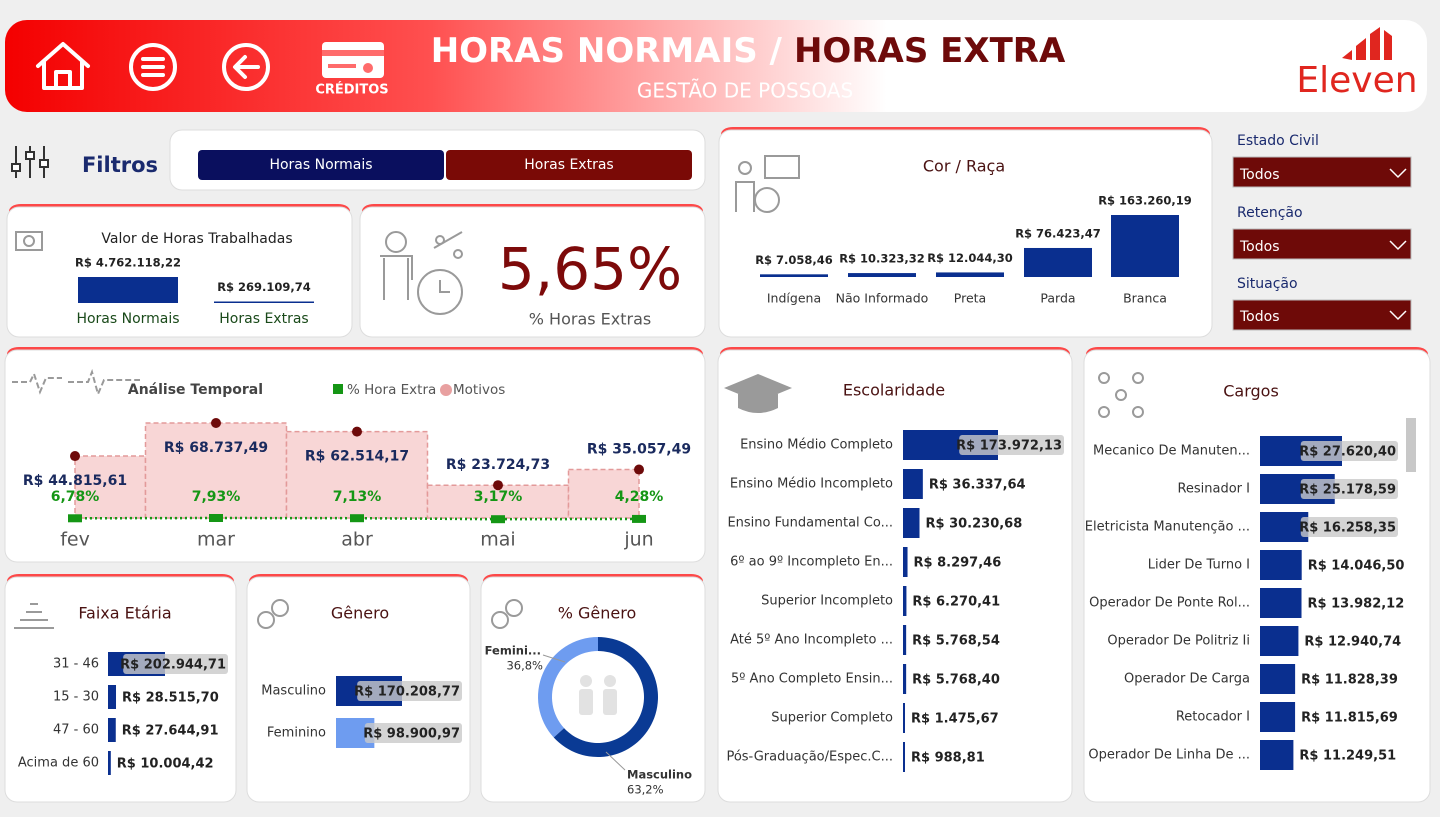 This screenshot has height=817, width=1440. I want to click on x-tick-label: jun, so click(638, 540).